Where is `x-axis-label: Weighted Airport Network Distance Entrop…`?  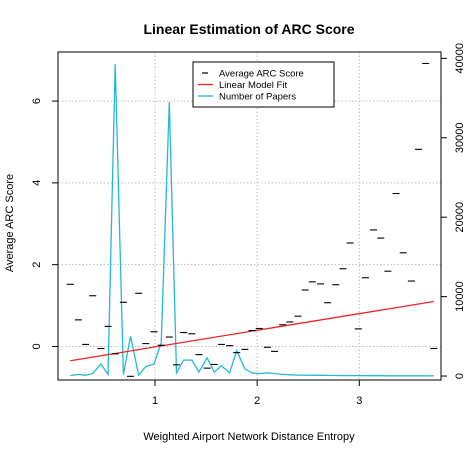 x-axis-label: Weighted Airport Network Distance Entrop… is located at coordinates (249, 437).